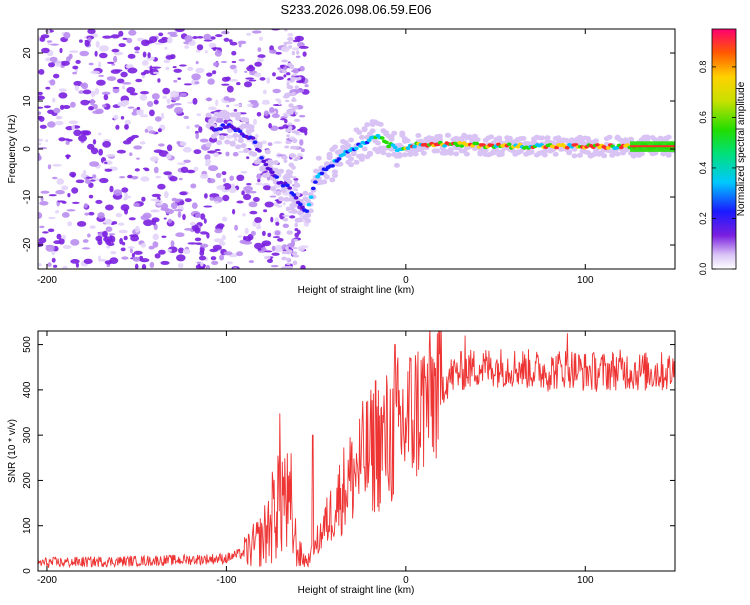 The height and width of the screenshot is (605, 750). I want to click on colorbar-tick-label: 0.4, so click(703, 168).